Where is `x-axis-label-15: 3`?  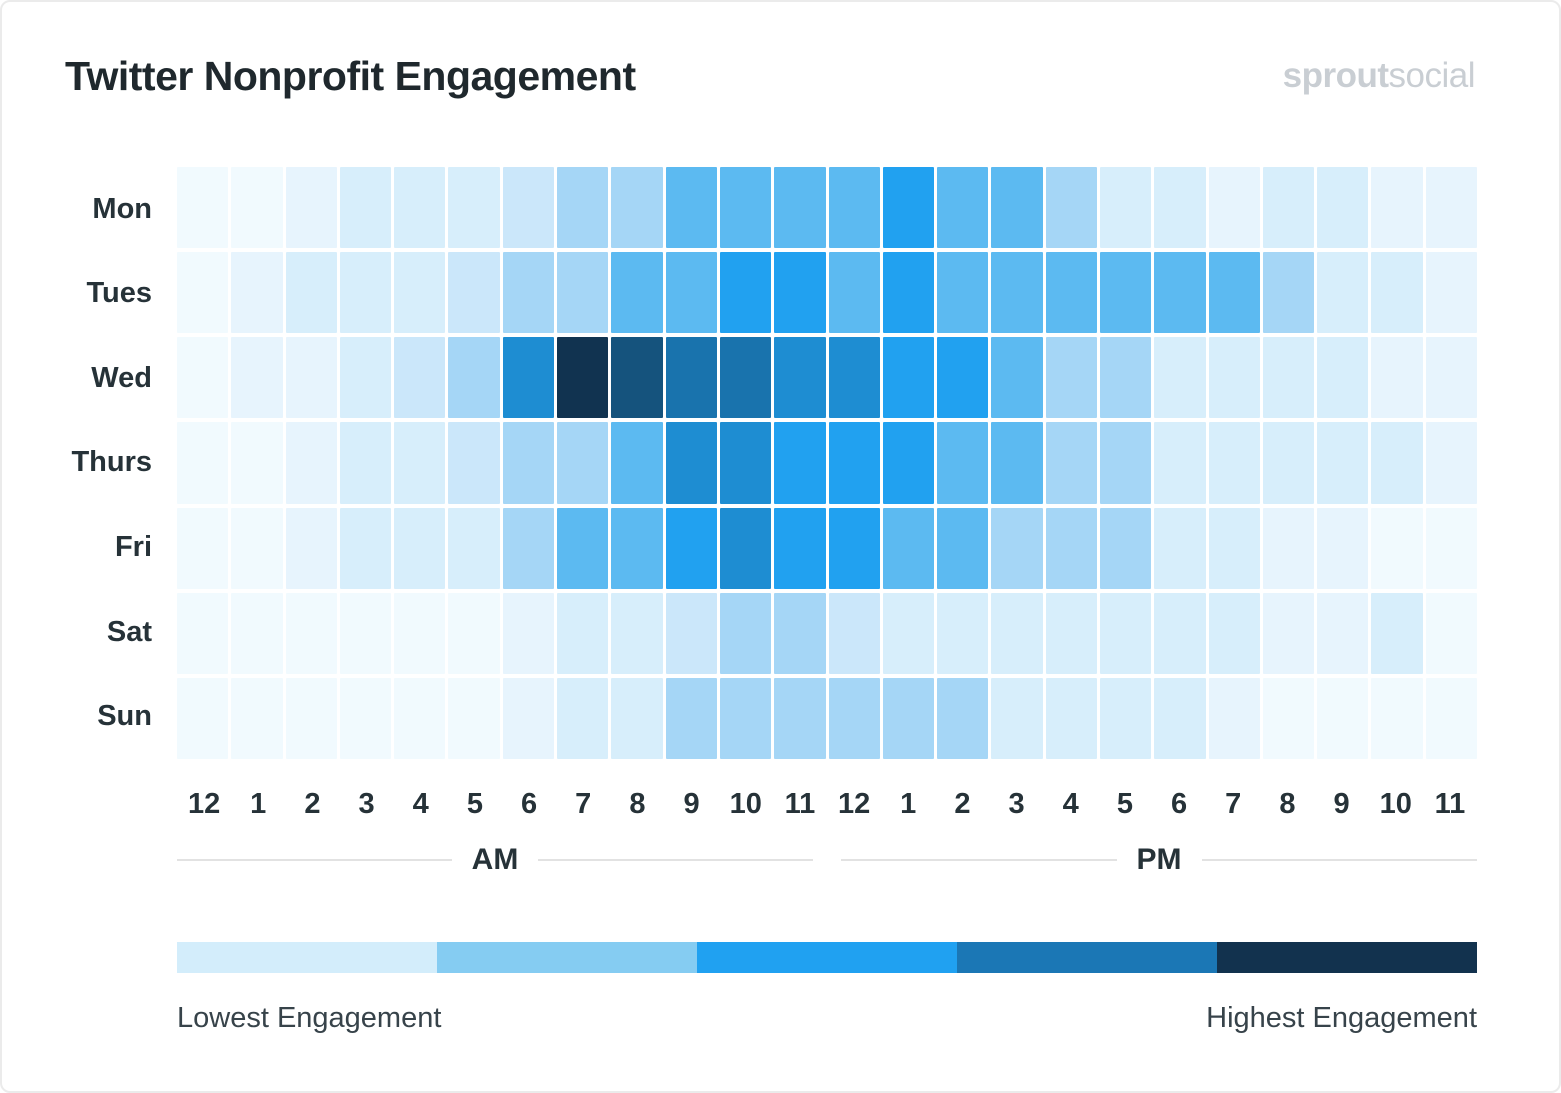 x-axis-label-15: 3 is located at coordinates (1016, 803).